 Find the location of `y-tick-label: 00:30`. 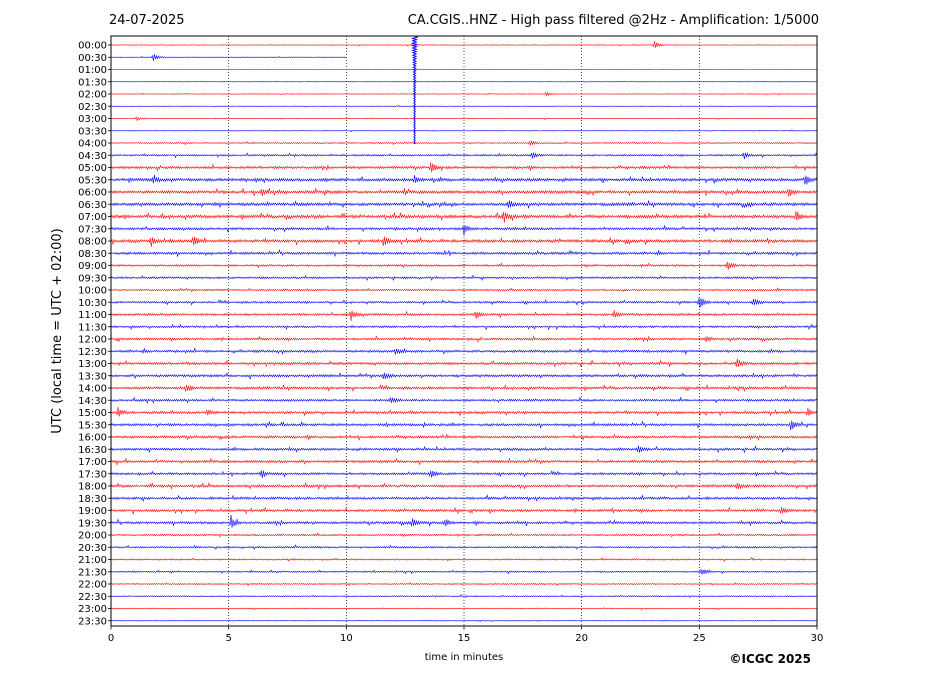

y-tick-label: 00:30 is located at coordinates (92, 58).